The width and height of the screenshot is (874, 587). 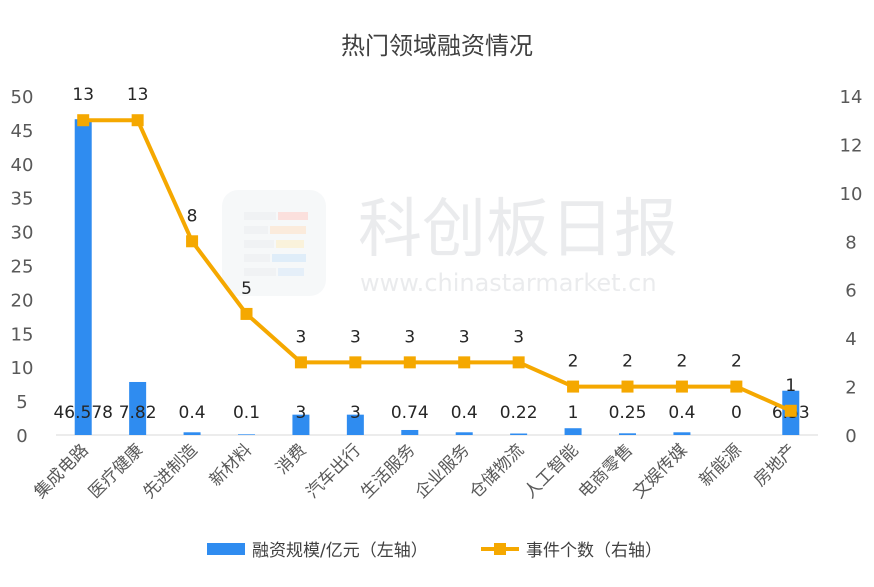 I want to click on x-tick-label: 先进制造, so click(x=170, y=471).